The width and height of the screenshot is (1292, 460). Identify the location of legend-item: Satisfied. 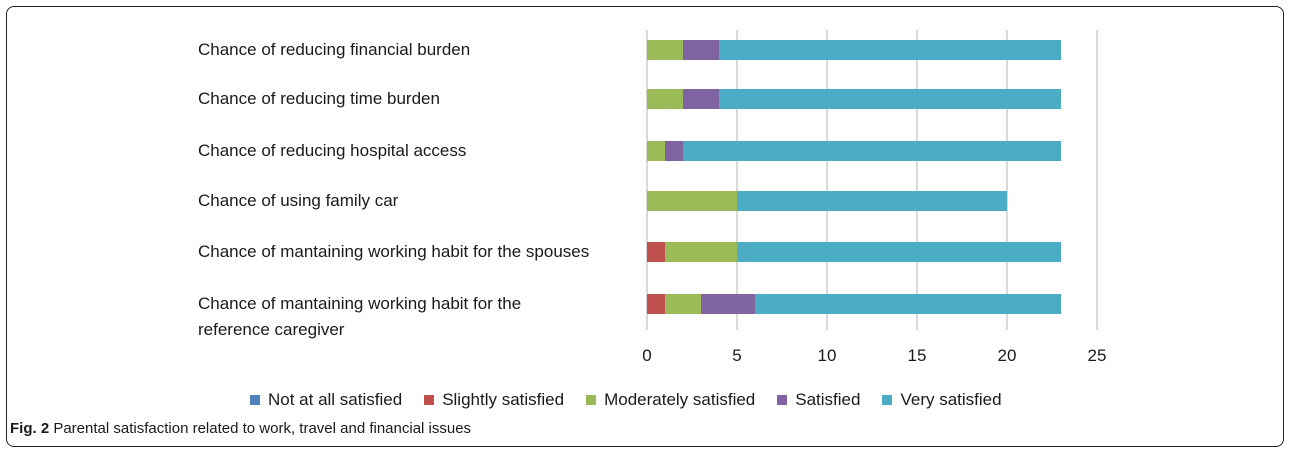
(818, 400).